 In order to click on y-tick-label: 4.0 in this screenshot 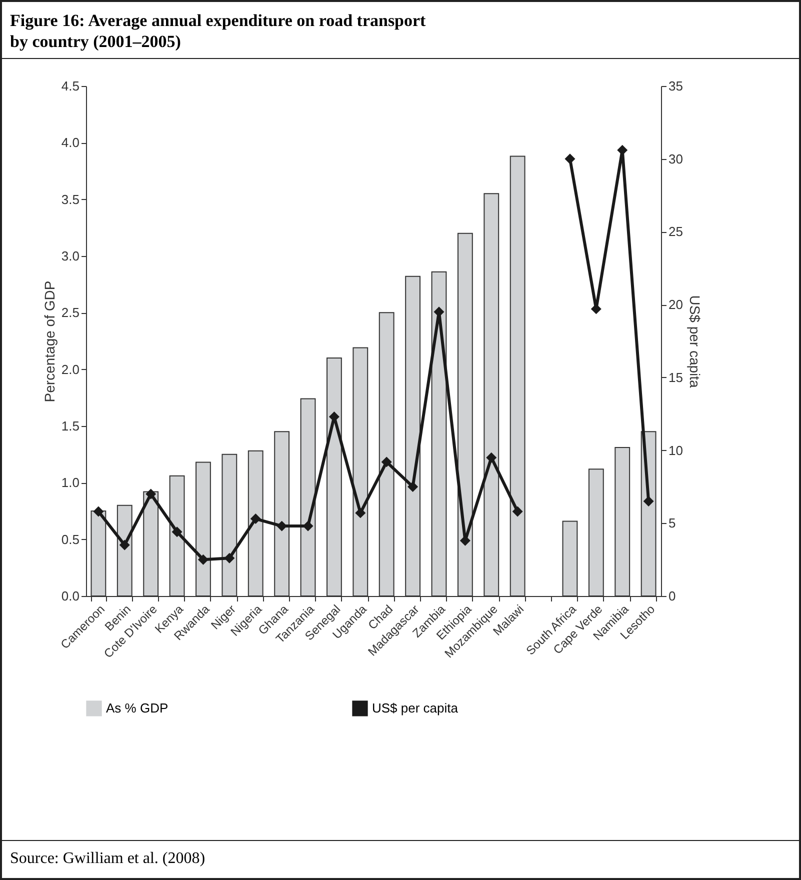, I will do `click(70, 142)`.